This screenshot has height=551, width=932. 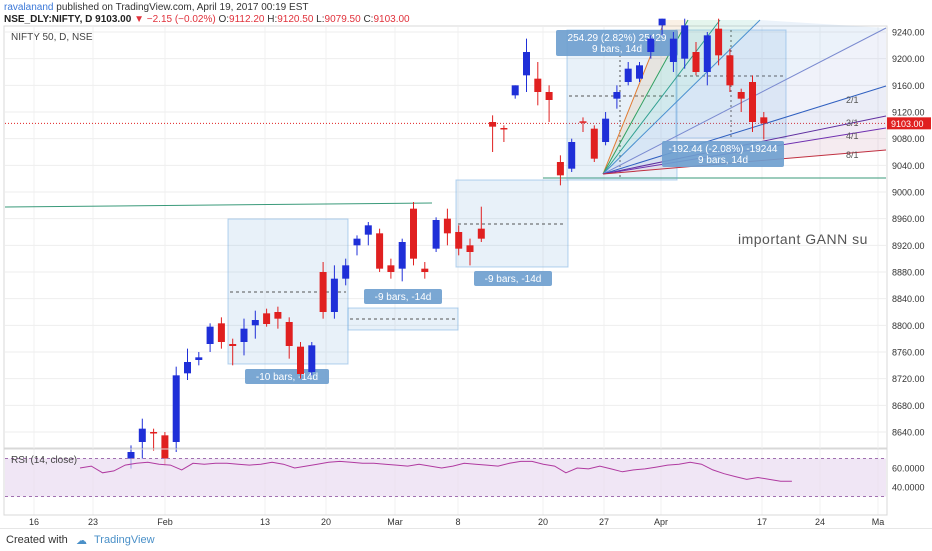 What do you see at coordinates (852, 100) in the screenshot?
I see `gann-fan-label: 2/1` at bounding box center [852, 100].